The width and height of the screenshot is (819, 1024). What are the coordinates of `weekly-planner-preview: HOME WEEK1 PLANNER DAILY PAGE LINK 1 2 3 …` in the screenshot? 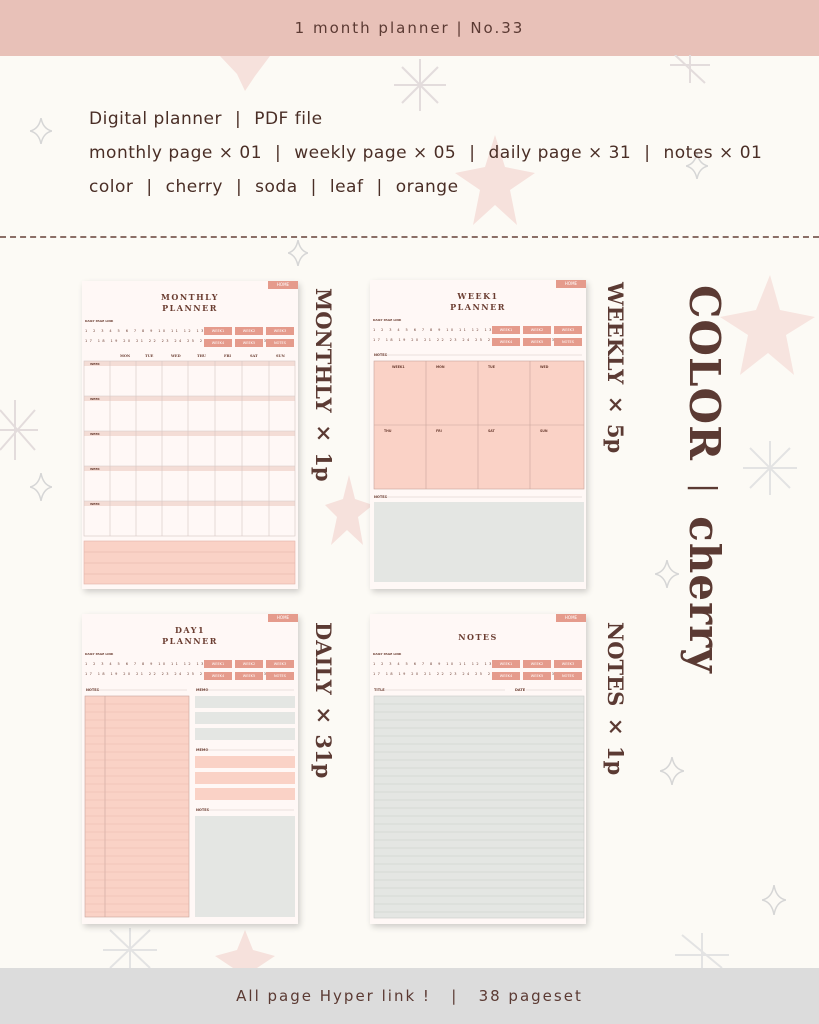 It's located at (478, 434).